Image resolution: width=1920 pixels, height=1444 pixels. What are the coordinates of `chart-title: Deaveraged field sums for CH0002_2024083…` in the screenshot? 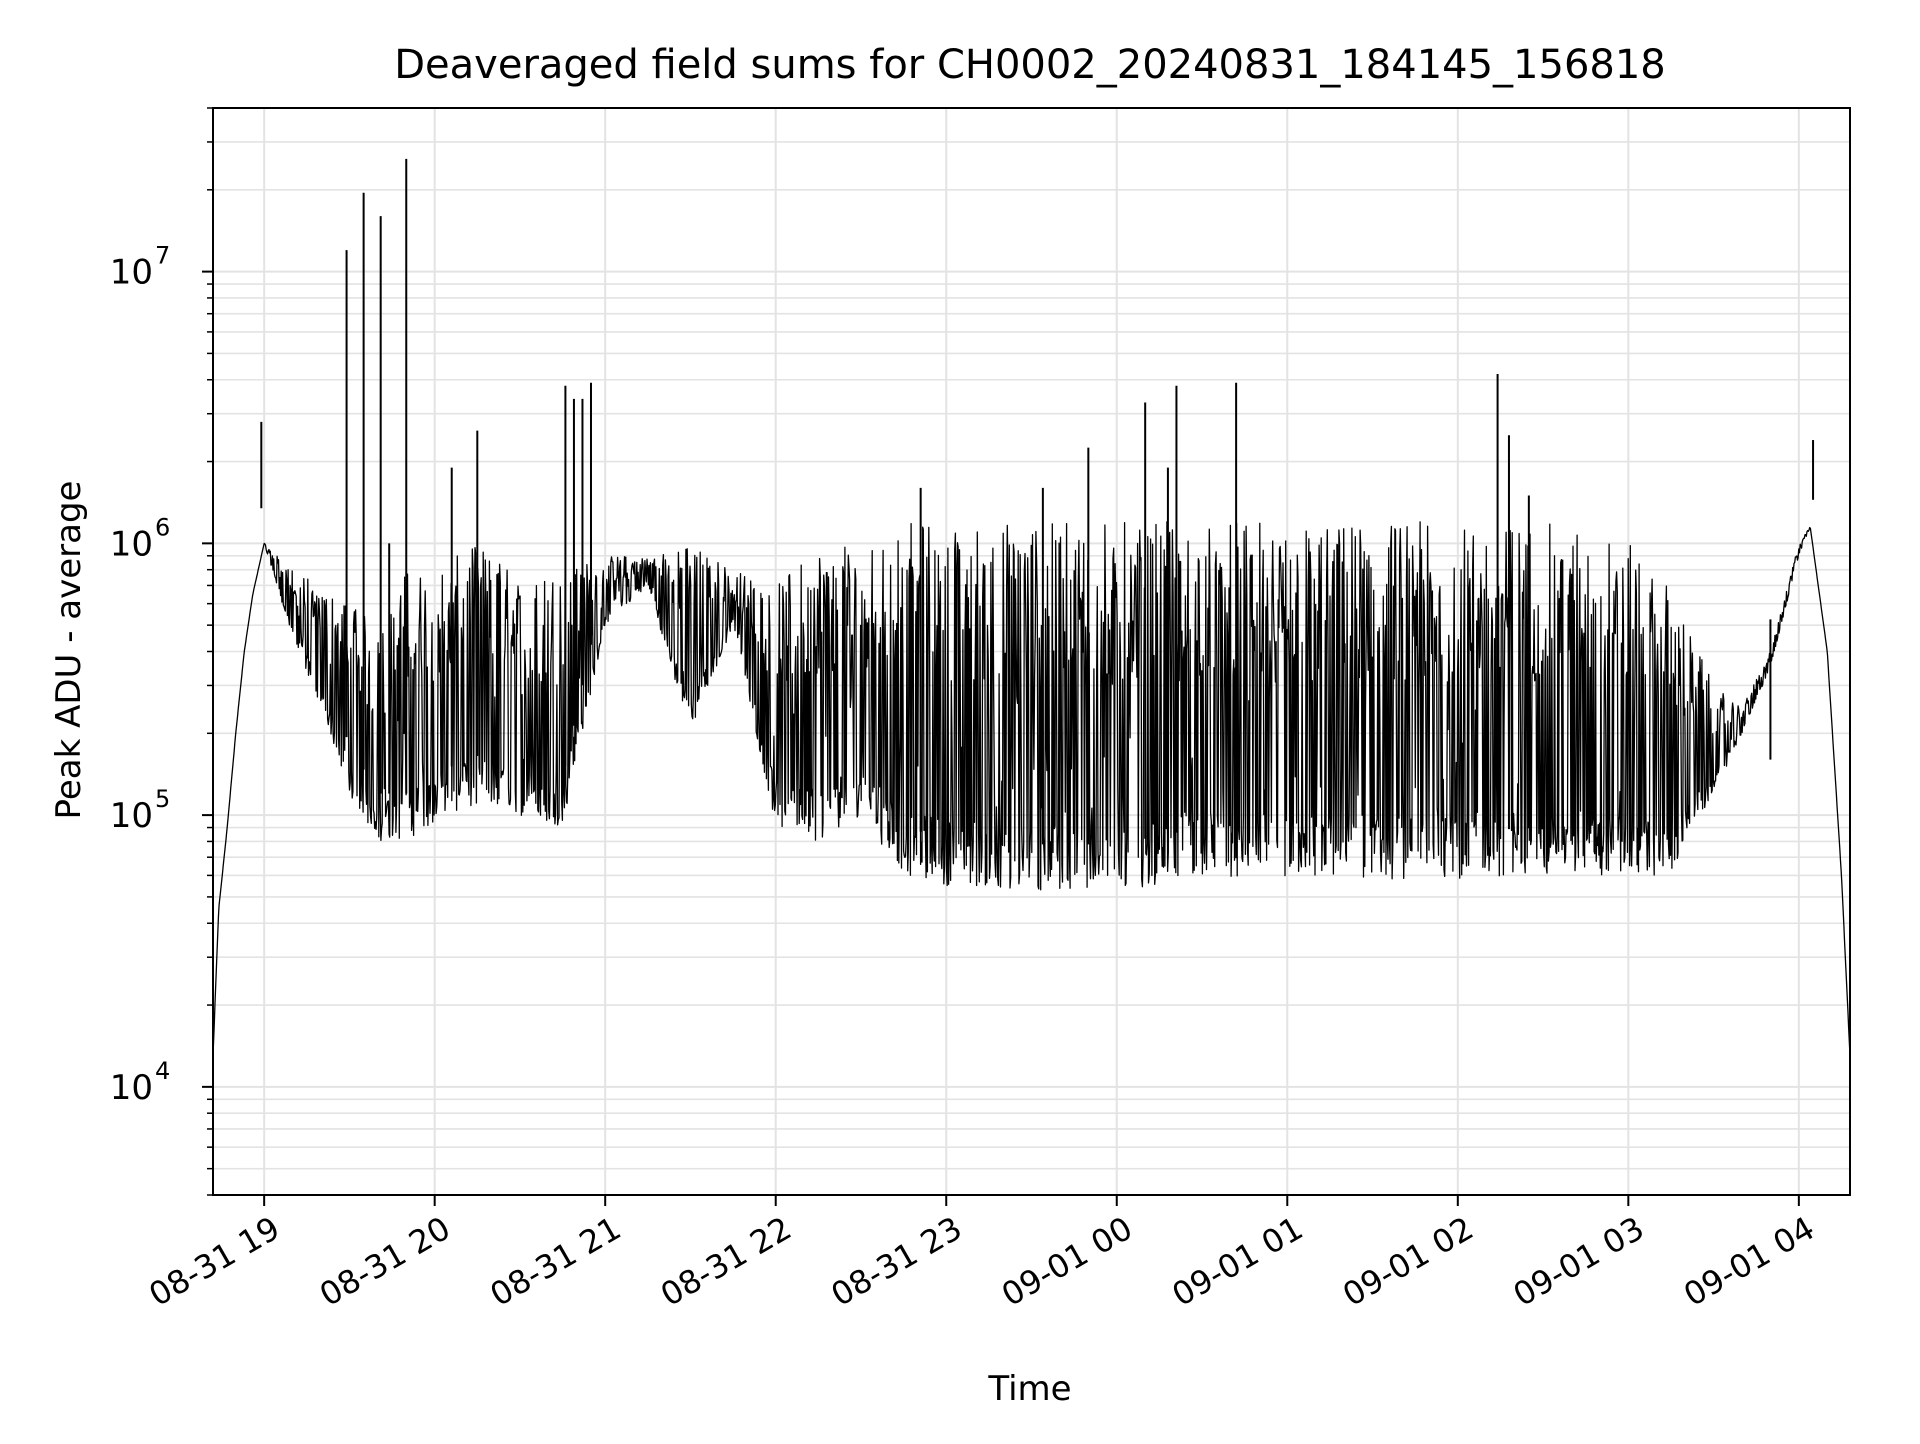 It's located at (1030, 65).